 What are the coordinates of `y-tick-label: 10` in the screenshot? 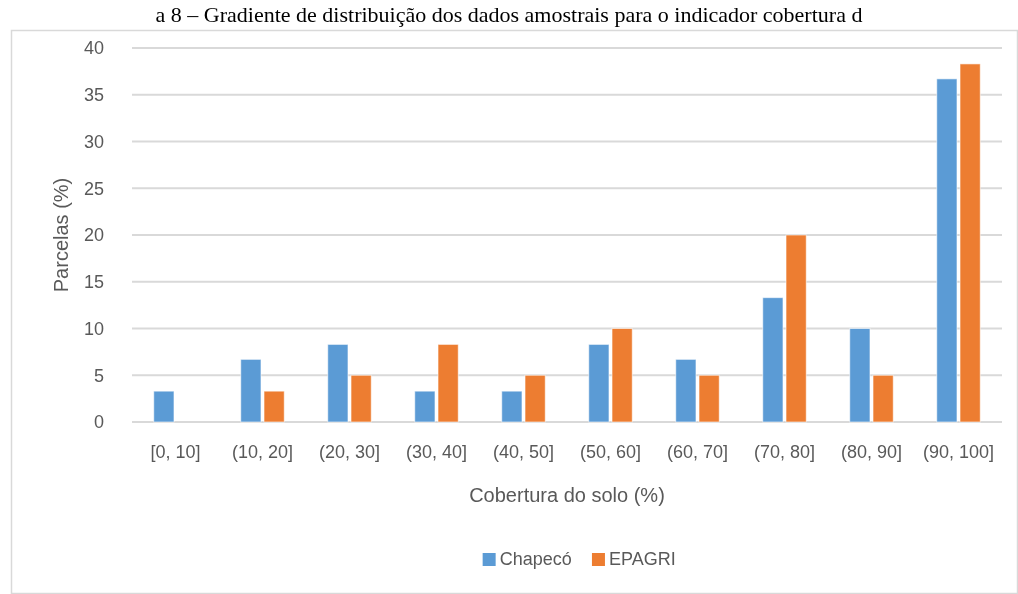 It's located at (93, 328).